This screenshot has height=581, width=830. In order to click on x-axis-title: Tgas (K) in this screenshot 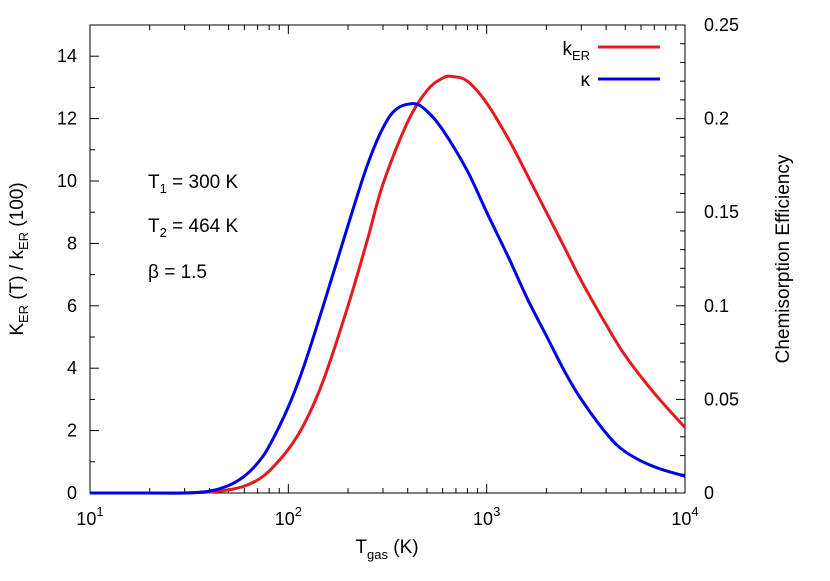, I will do `click(386, 549)`.